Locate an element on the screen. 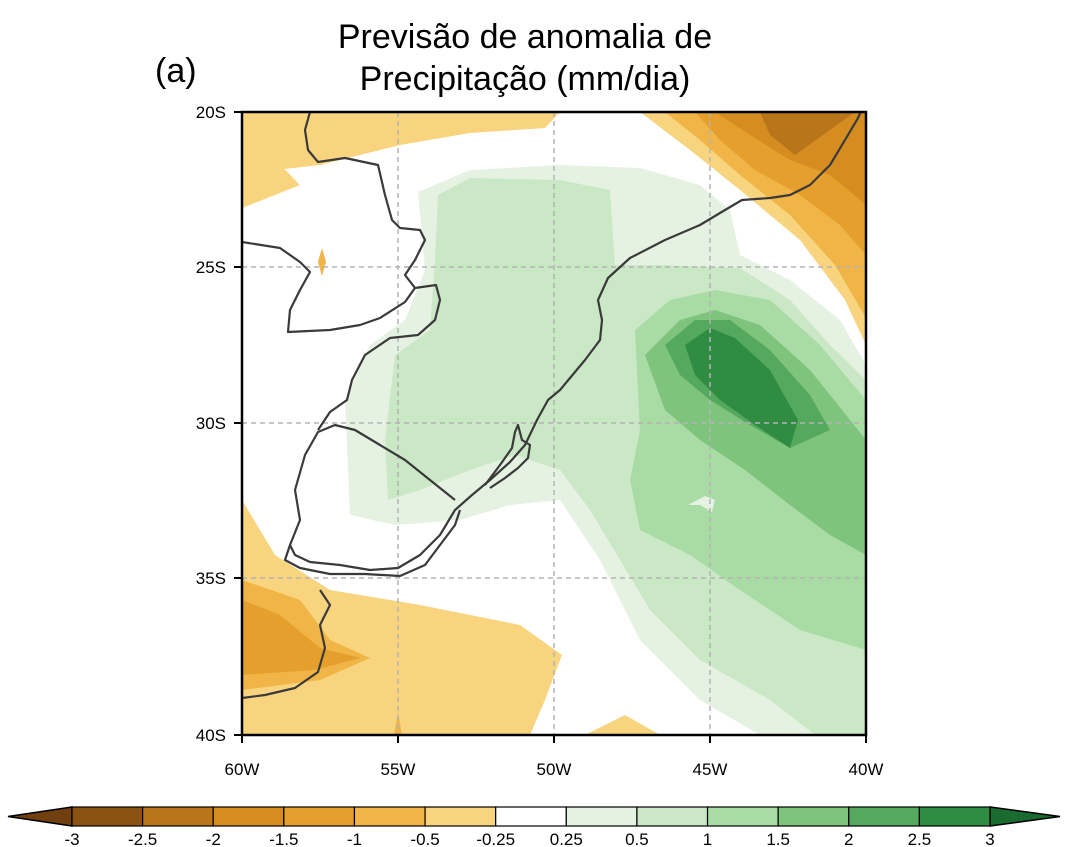  lat-label-25: 25S is located at coordinates (211, 267).